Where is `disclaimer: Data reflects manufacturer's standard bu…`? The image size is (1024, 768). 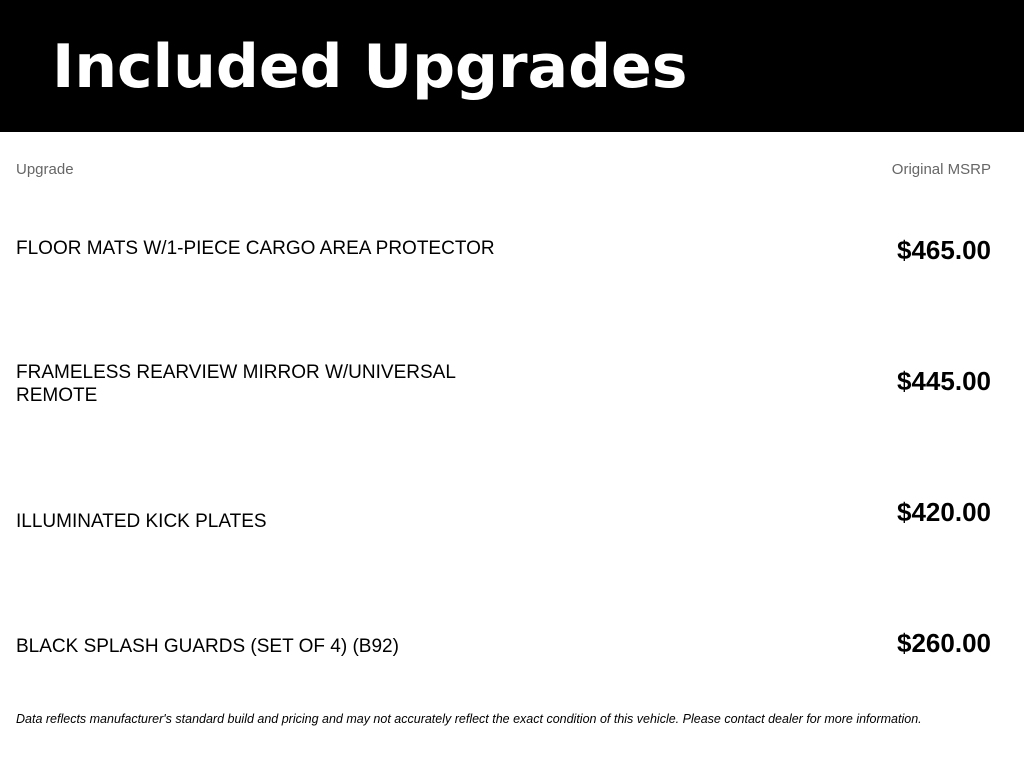 disclaimer: Data reflects manufacturer's standard bu… is located at coordinates (469, 719).